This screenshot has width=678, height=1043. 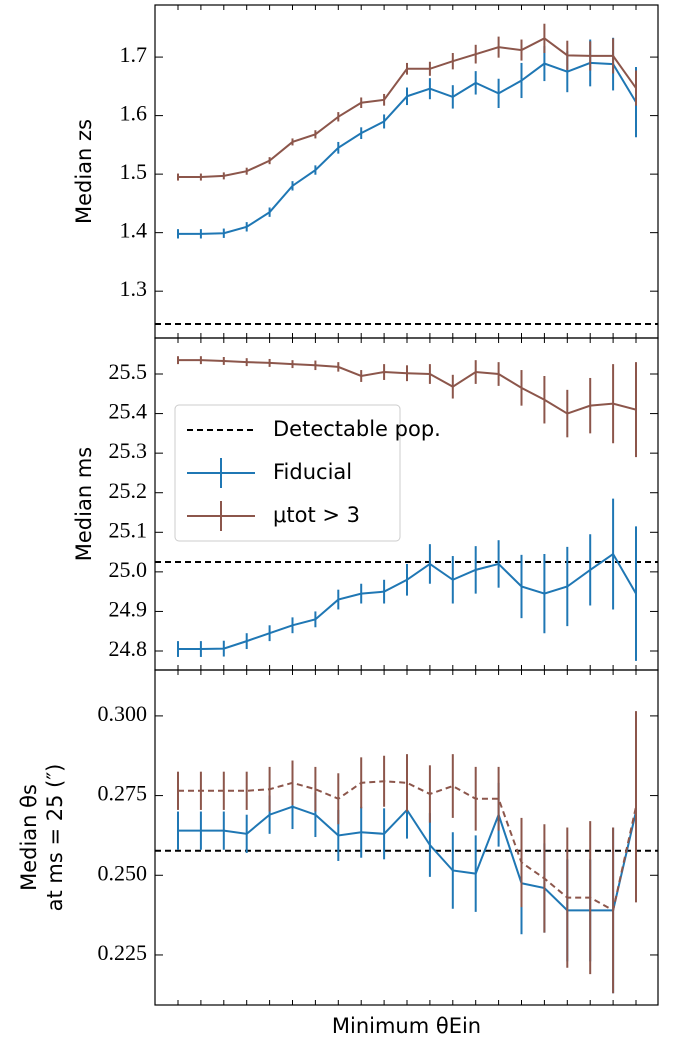 I want to click on y-axis-label: at ms = 25 (″), so click(x=55, y=838).